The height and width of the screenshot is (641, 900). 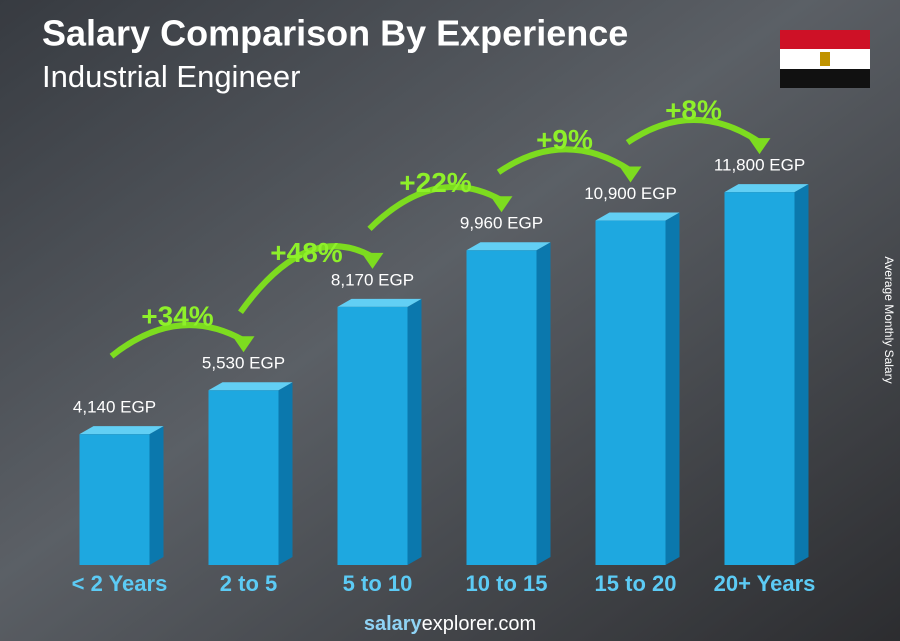 I want to click on x-tick-label: 10 to 15, so click(x=507, y=583).